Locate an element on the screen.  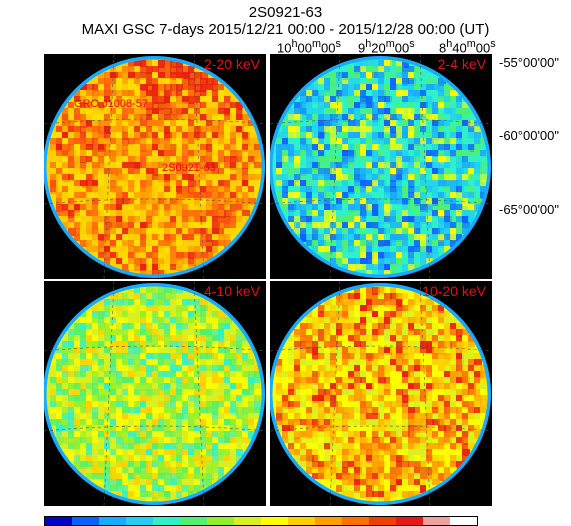
ra-label-0: 10h00m00s is located at coordinates (309, 47).